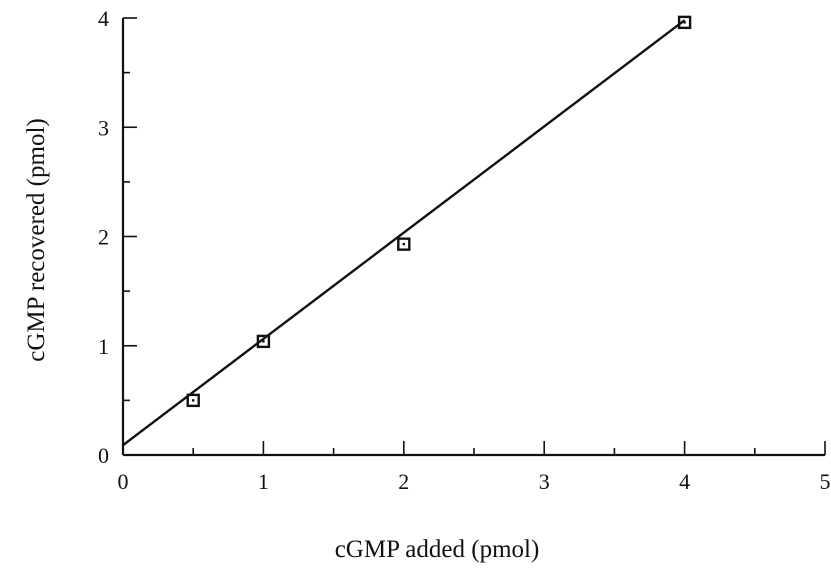  I want to click on y-tick-label: 4, so click(103, 18).